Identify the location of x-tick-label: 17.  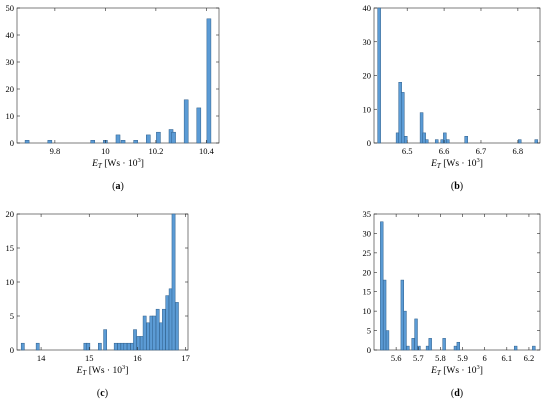
(185, 358).